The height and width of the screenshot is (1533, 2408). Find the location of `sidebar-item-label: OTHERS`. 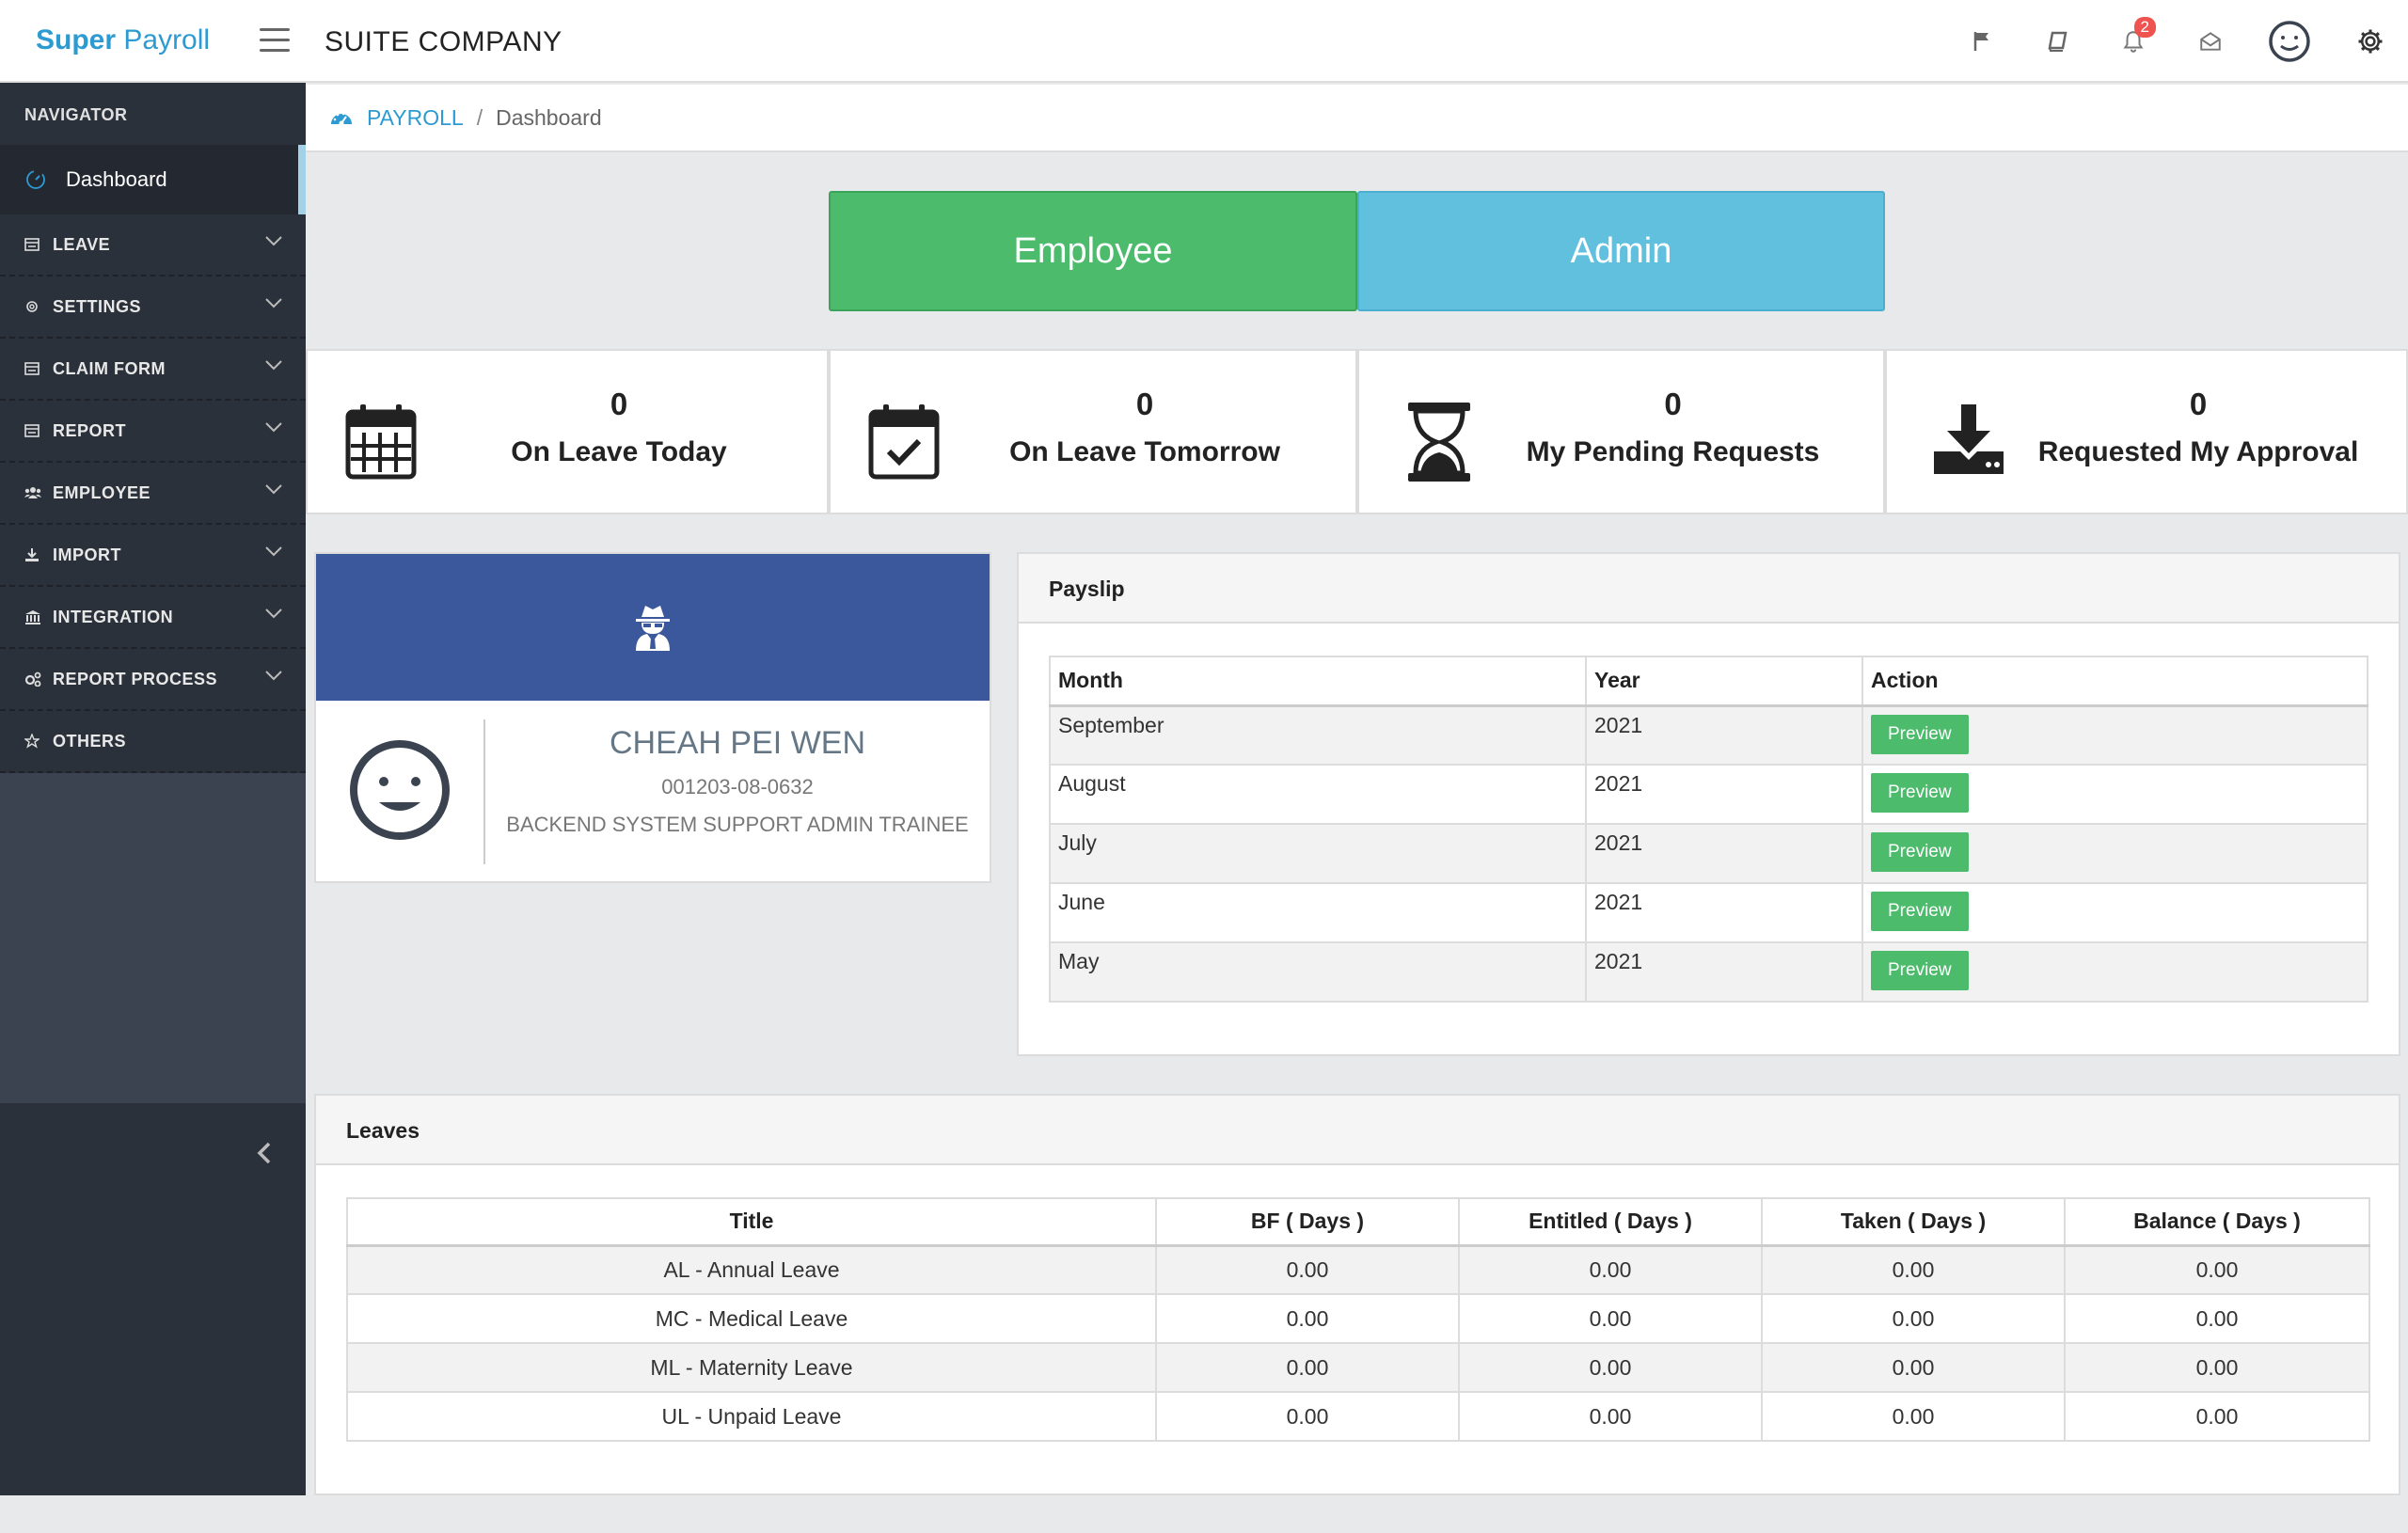

sidebar-item-label: OTHERS is located at coordinates (90, 741).